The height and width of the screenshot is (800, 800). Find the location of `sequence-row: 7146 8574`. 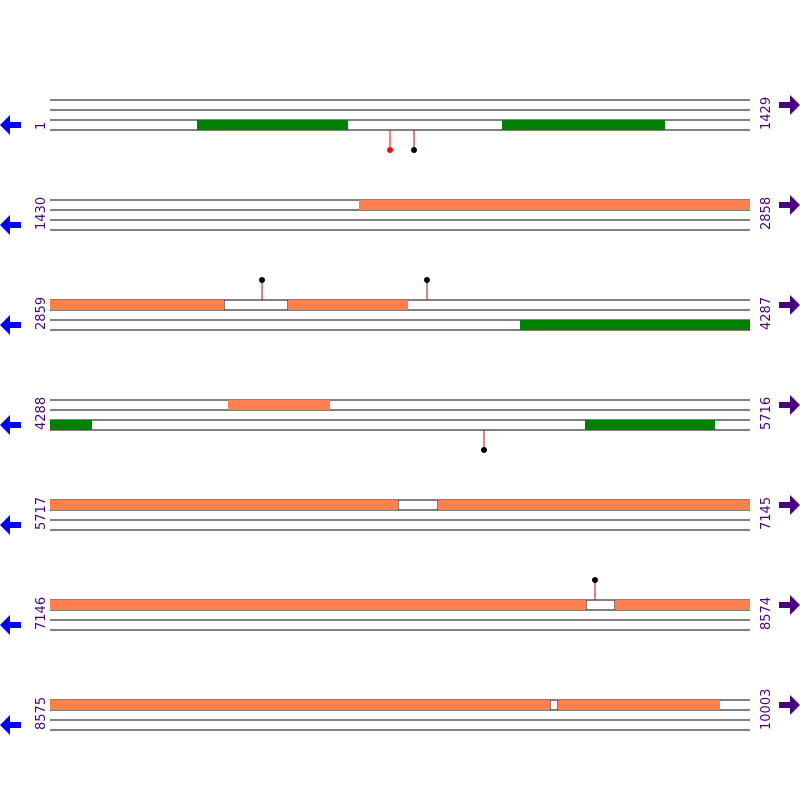

sequence-row: 7146 8574 is located at coordinates (400, 606).